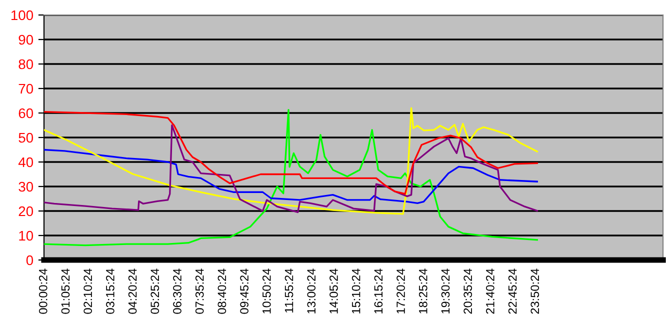  I want to click on x-tick-label: 08:40:24, so click(222, 291).